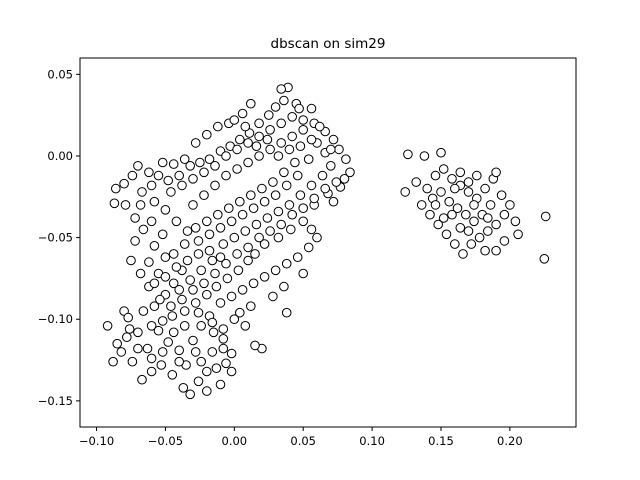  Describe the element at coordinates (510, 441) in the screenshot. I see `x-tick-label: 0.20` at that location.